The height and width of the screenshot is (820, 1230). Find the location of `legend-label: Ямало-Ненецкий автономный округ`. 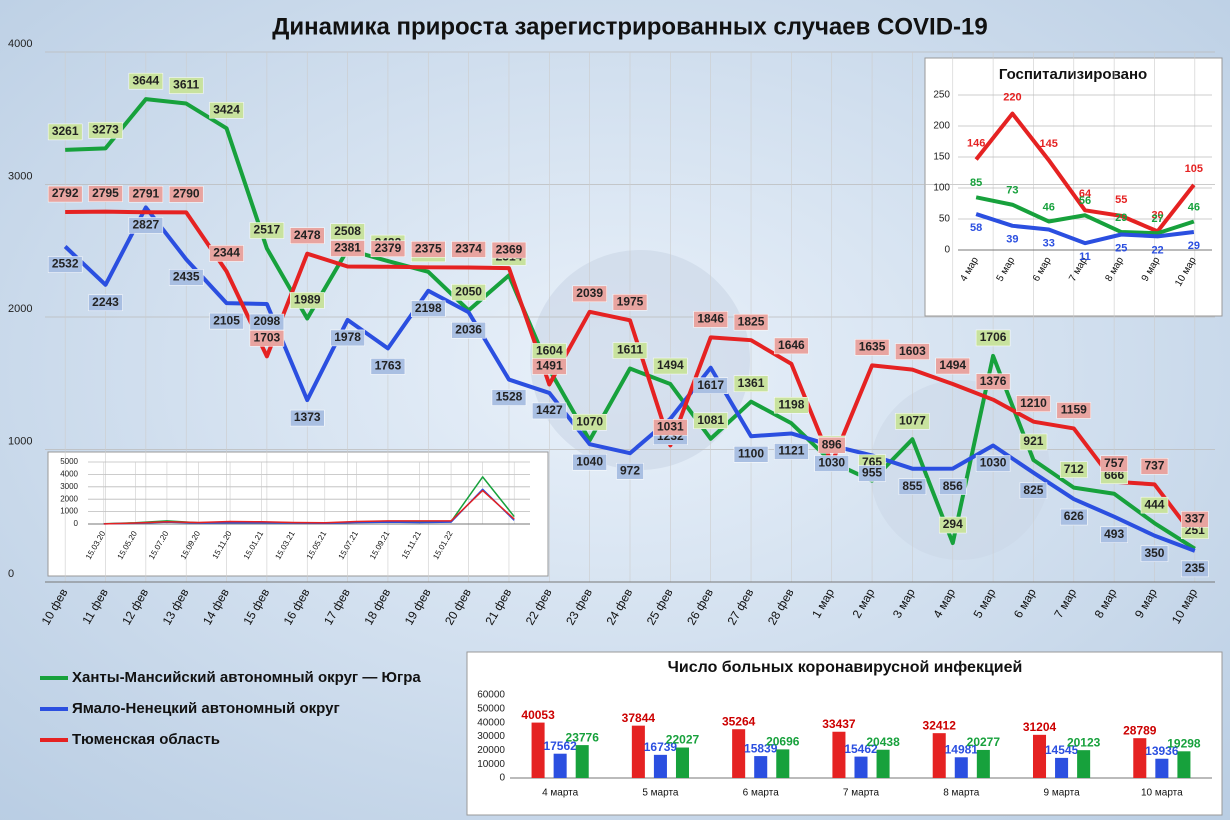

legend-label: Ямало-Ненецкий автономный округ is located at coordinates (206, 708).